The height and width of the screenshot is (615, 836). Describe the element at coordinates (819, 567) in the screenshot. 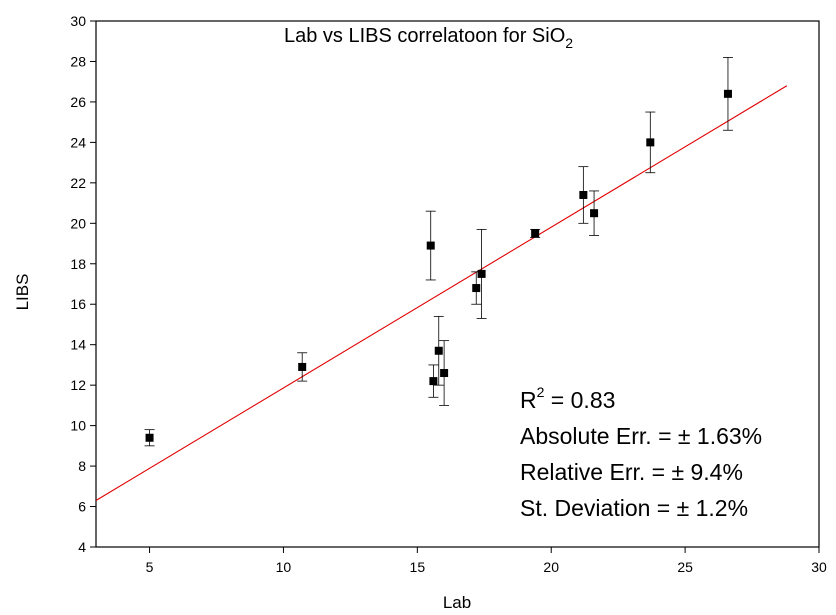

I see `x-tick-label: 30` at that location.